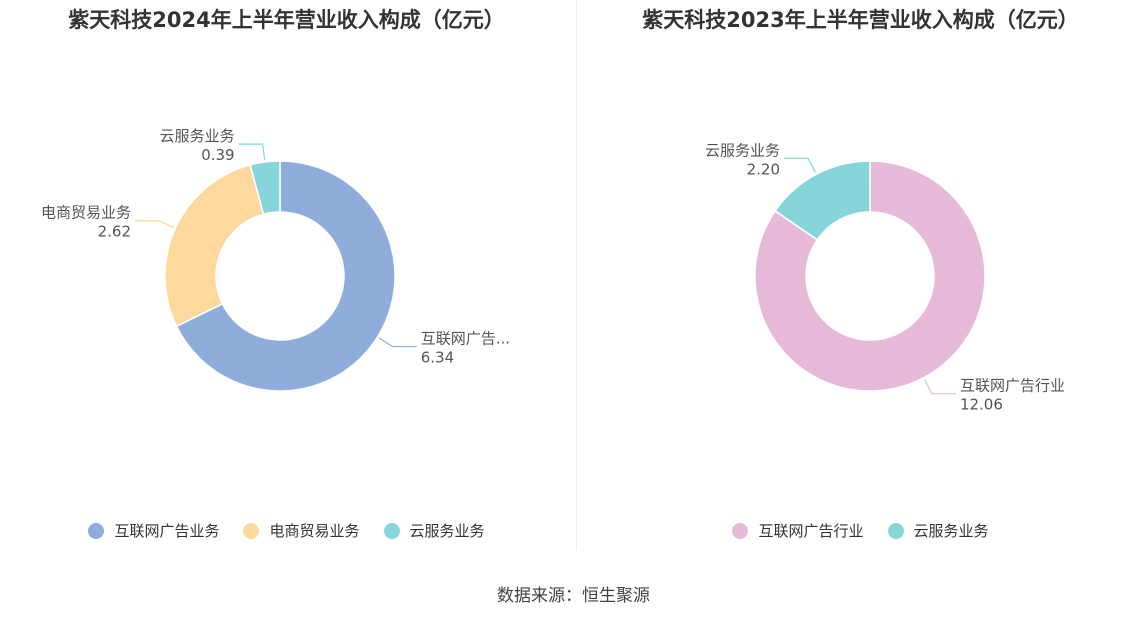  Describe the element at coordinates (217, 155) in the screenshot. I see `slice-value-label: 0.39` at that location.